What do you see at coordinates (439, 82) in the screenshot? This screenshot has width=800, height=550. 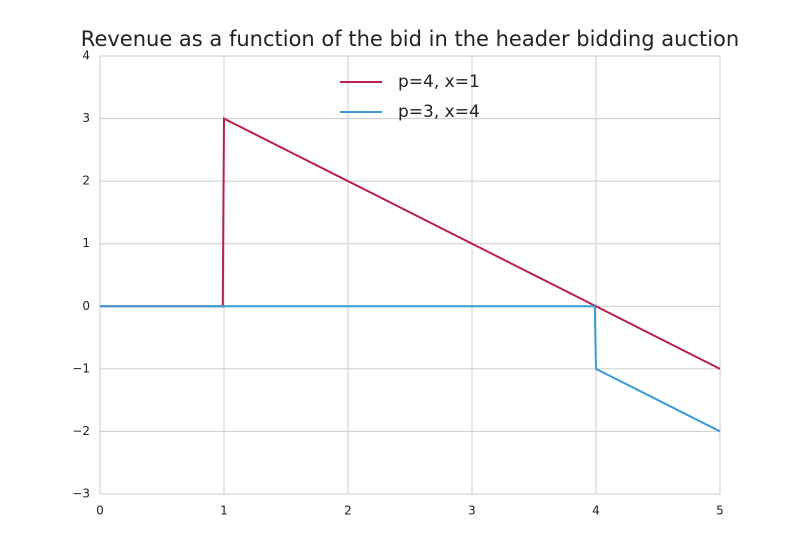 I see `legend-label: p=4, x=1` at bounding box center [439, 82].